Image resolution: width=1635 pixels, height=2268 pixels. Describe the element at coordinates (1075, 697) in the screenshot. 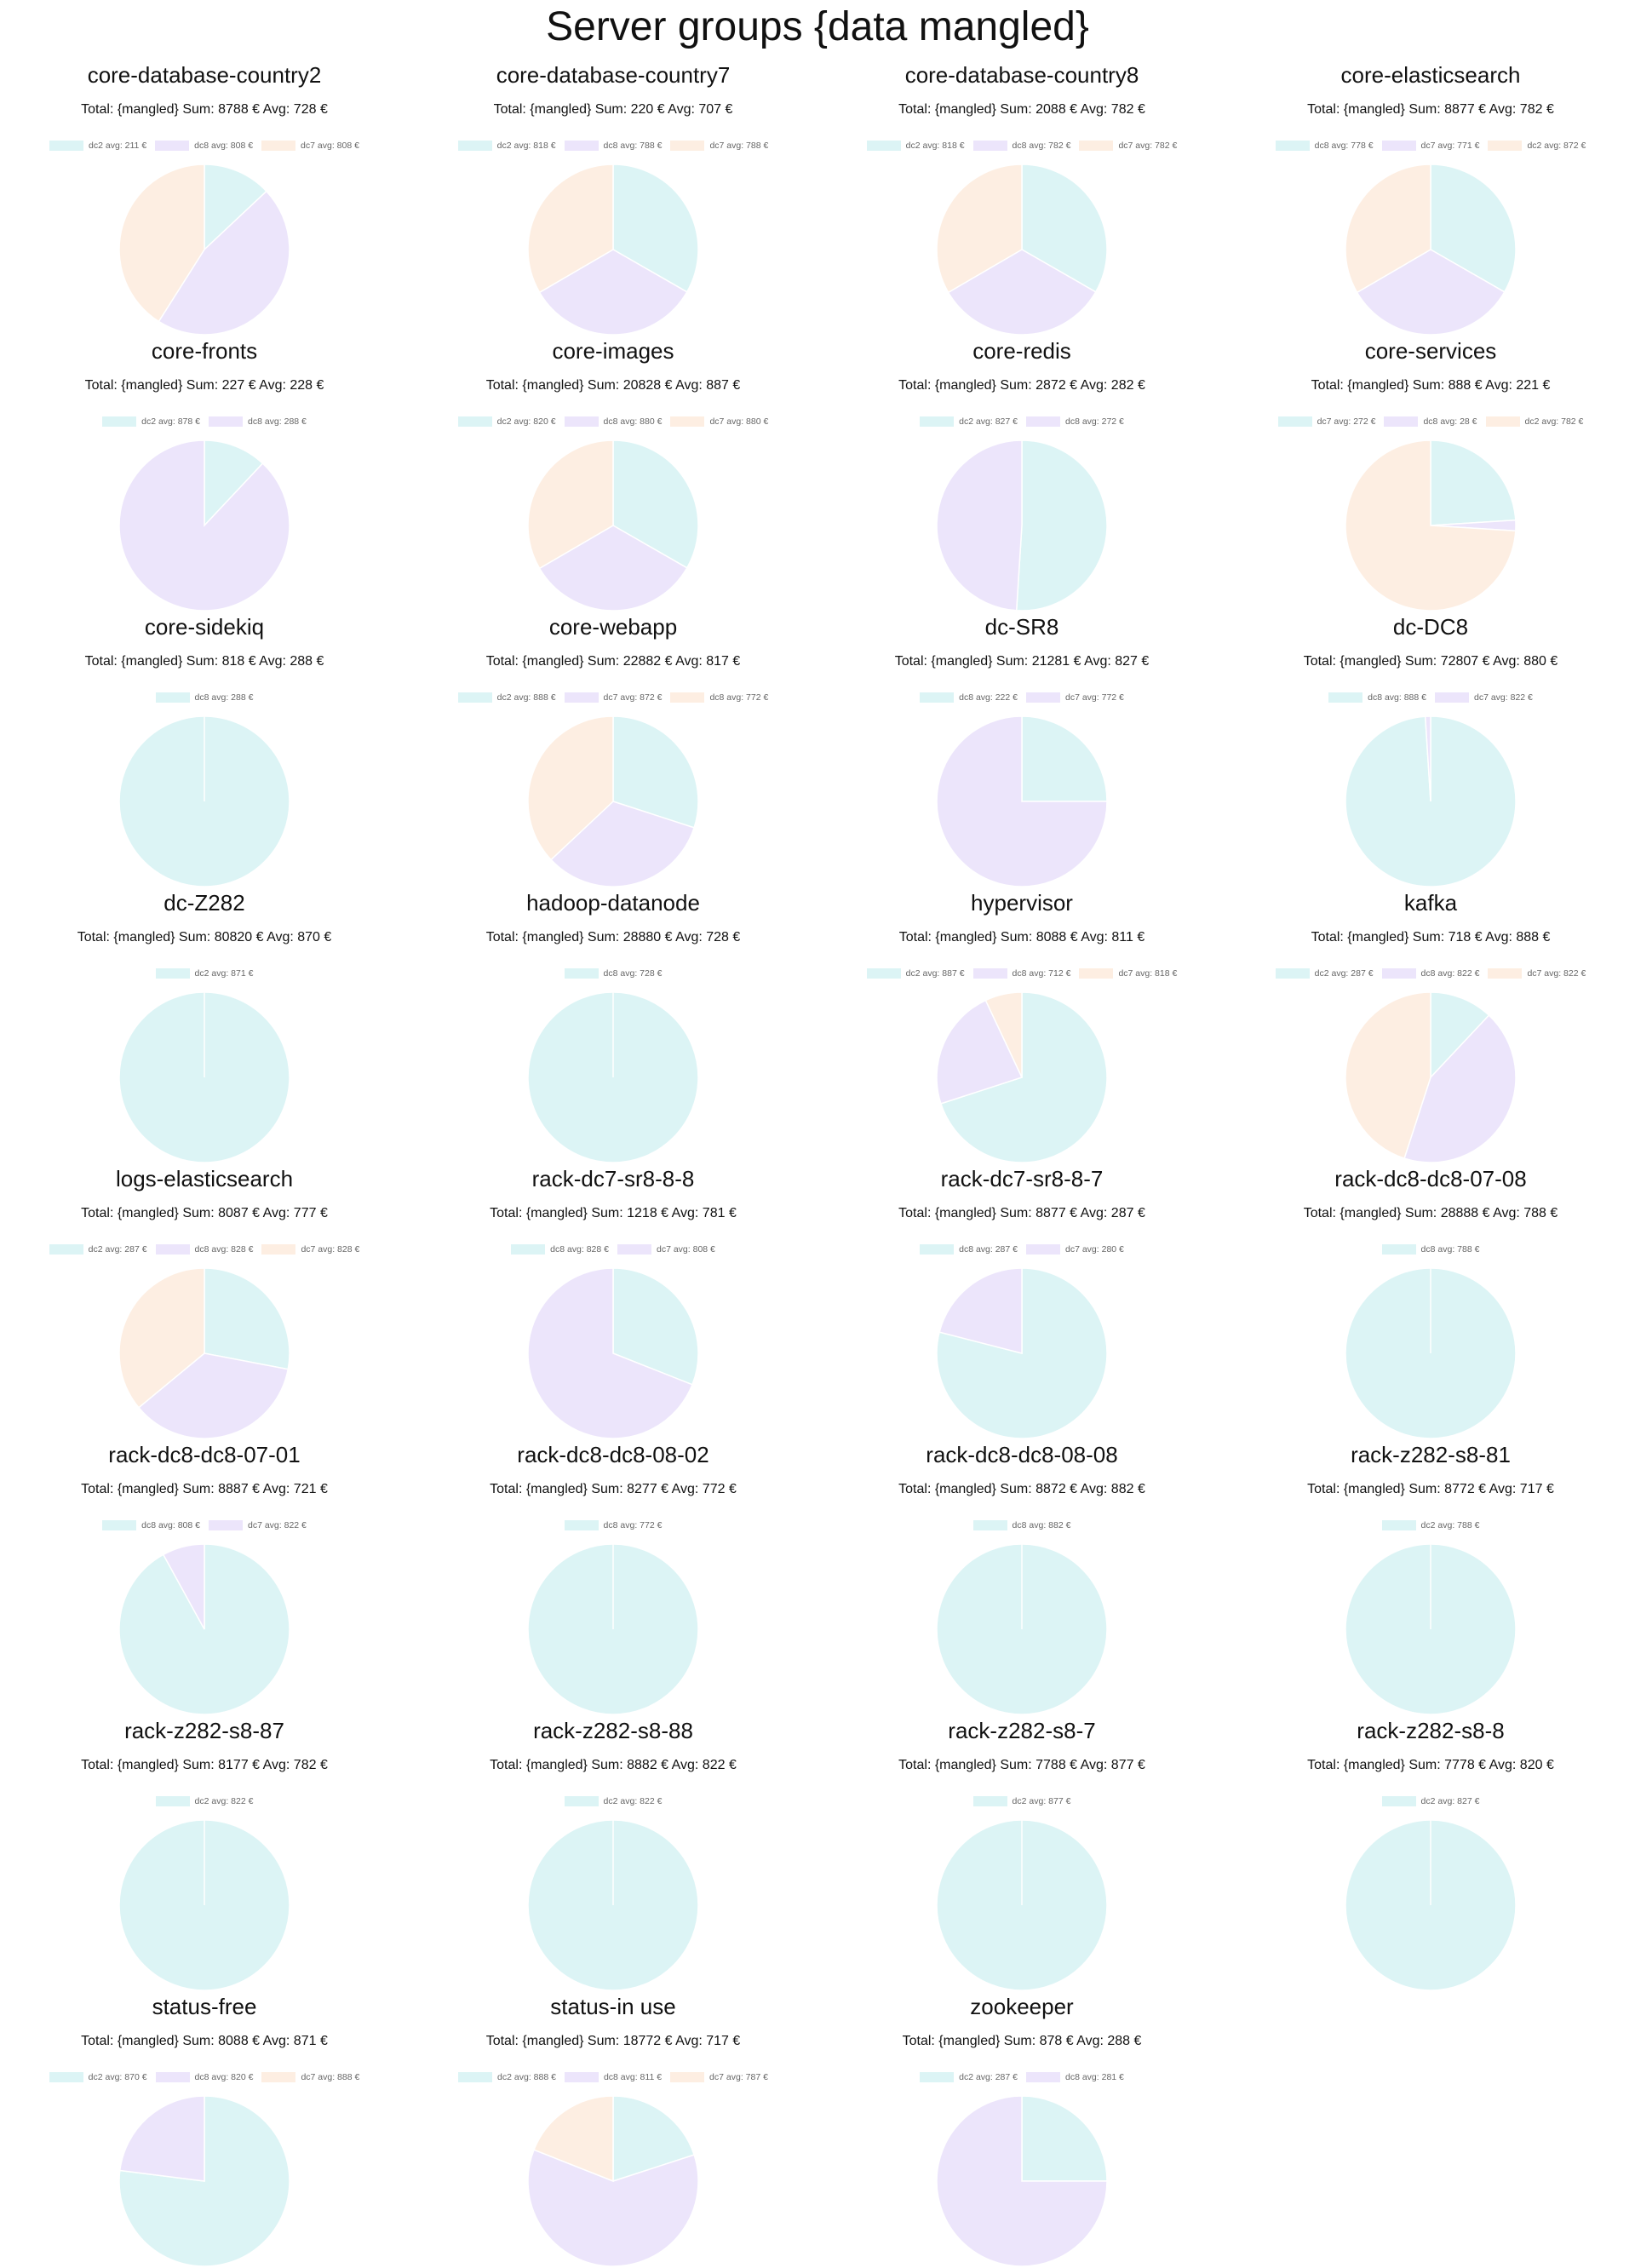

I see `legend-item: dc7 avg: 772 €` at that location.